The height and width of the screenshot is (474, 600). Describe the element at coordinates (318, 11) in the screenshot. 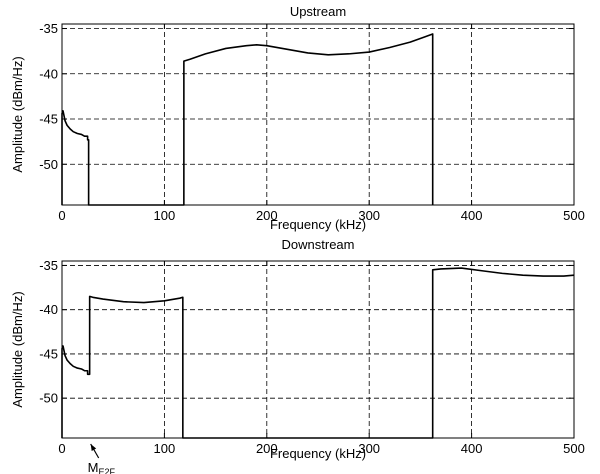

I see `chart-title: Upstream` at that location.